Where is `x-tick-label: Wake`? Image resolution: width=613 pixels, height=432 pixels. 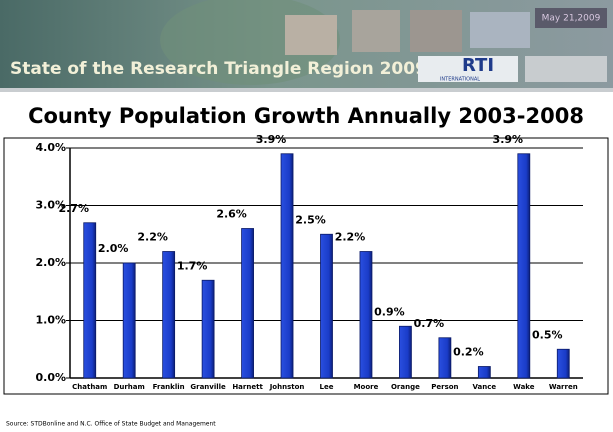 x-tick-label: Wake is located at coordinates (524, 387).